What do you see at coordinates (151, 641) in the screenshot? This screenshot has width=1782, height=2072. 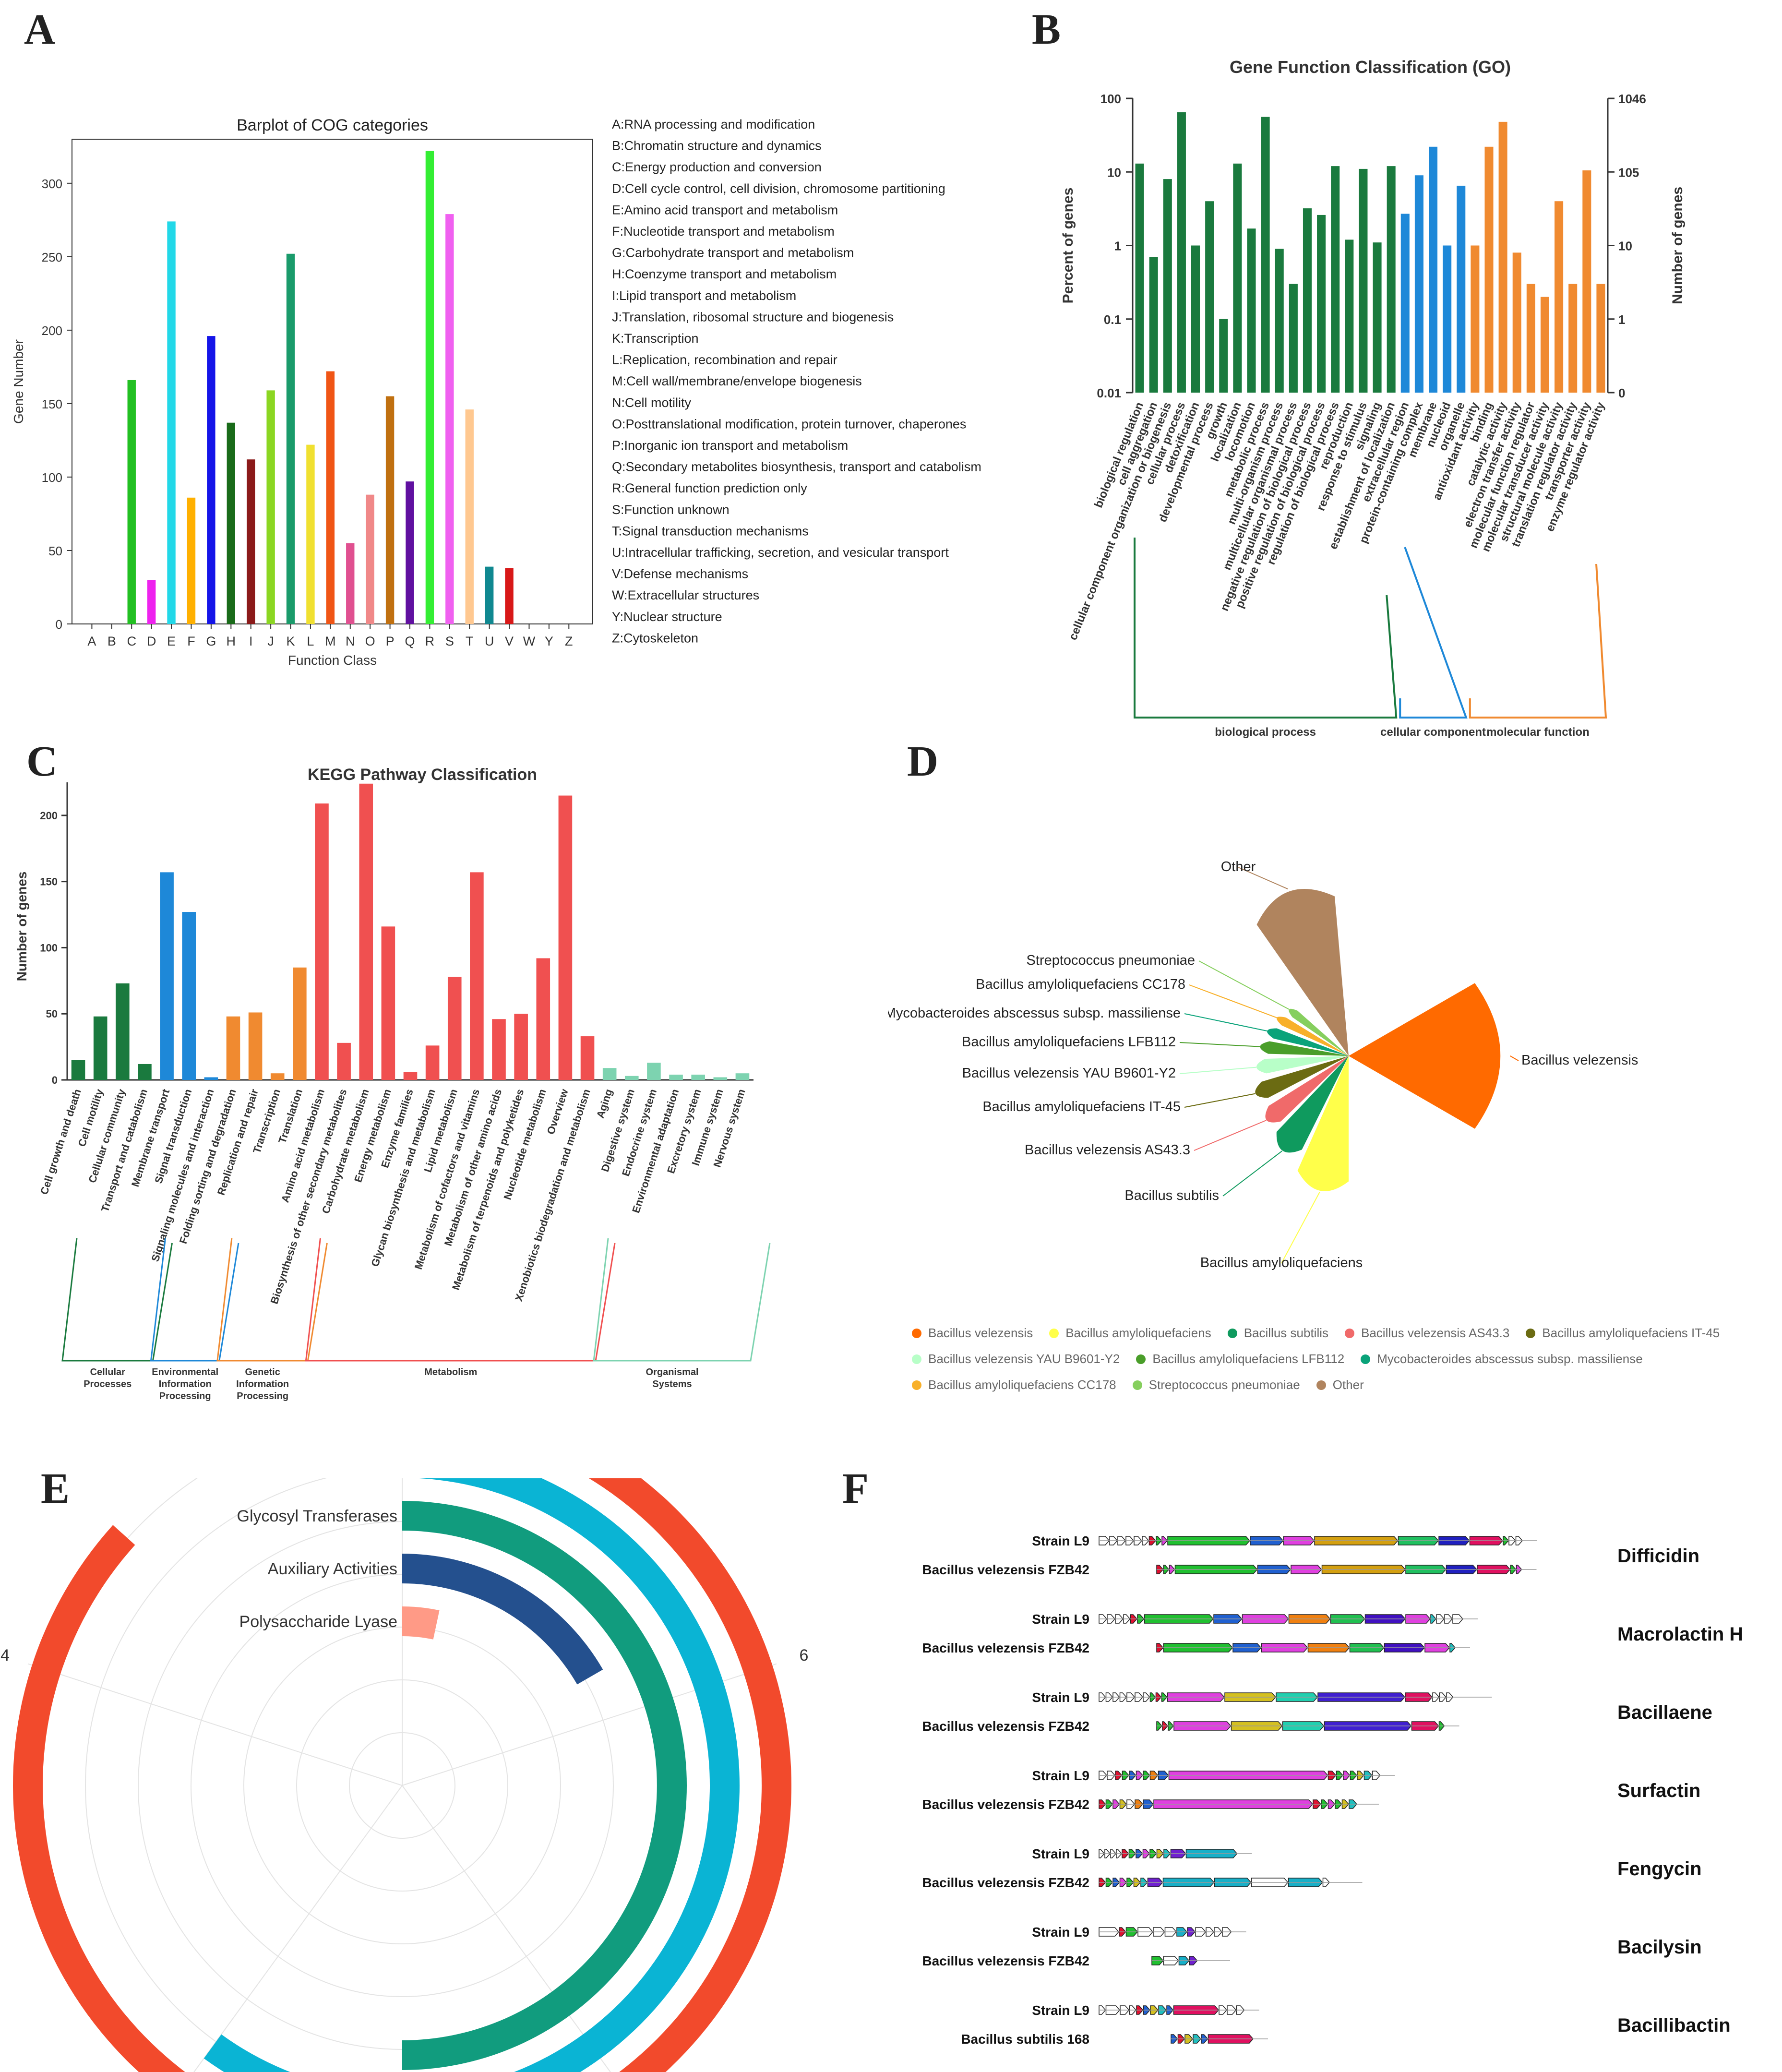 I see `x-tick-label: D` at bounding box center [151, 641].